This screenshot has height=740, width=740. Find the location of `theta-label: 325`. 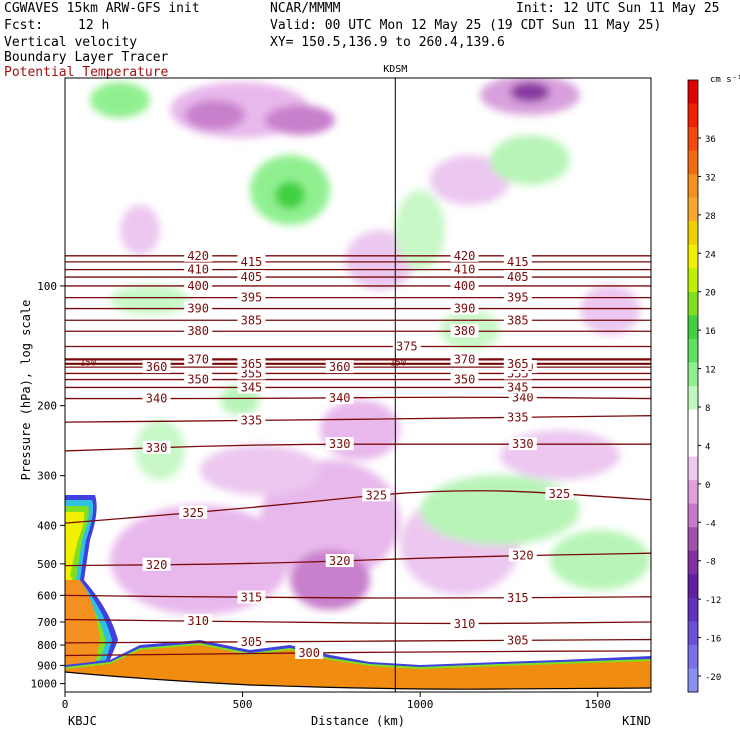

theta-label: 325 is located at coordinates (560, 494).